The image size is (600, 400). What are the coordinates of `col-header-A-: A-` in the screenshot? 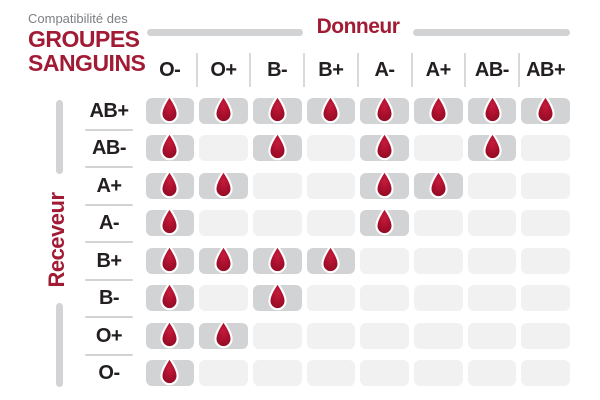 It's located at (384, 70).